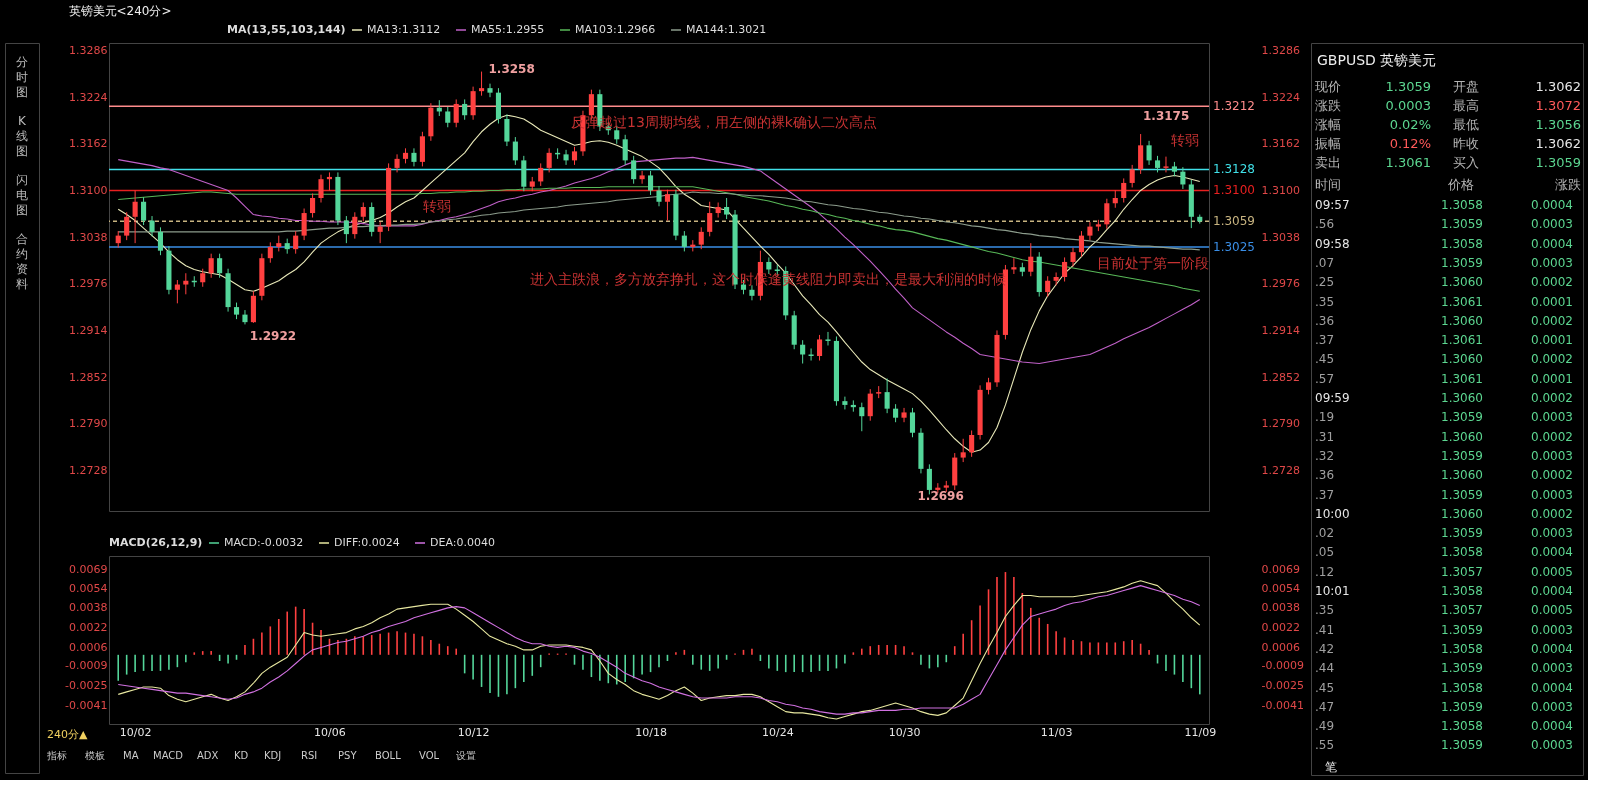 The image size is (1598, 791). I want to click on text: 1.3072, so click(1558, 105).